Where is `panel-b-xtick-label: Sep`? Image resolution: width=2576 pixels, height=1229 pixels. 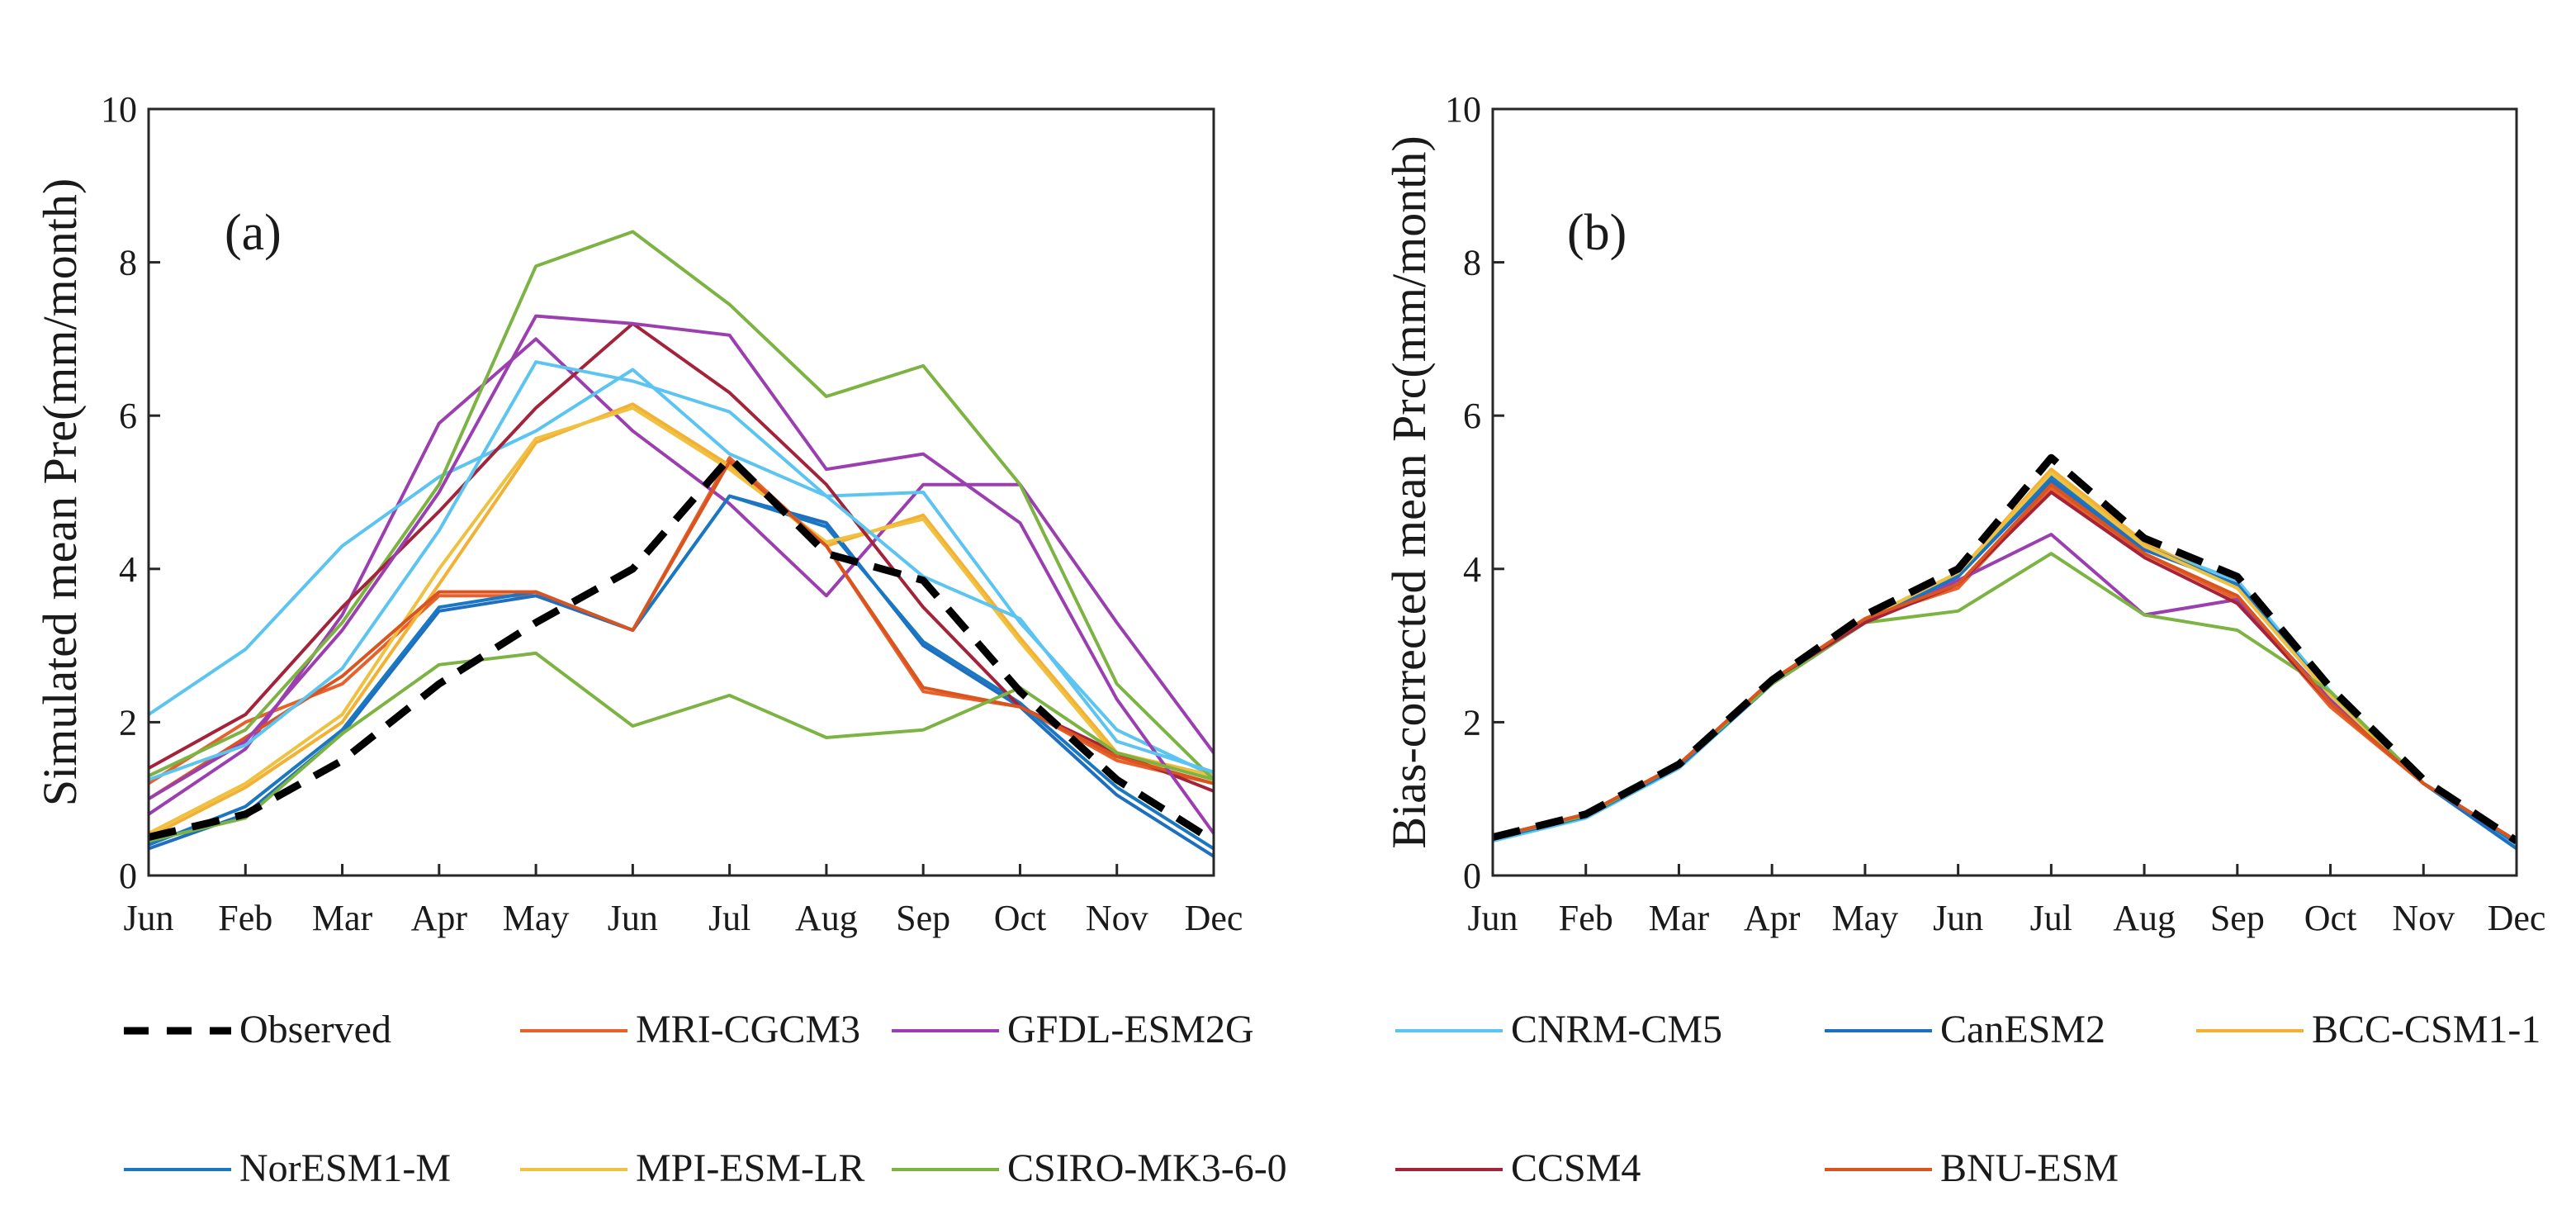 panel-b-xtick-label: Sep is located at coordinates (2237, 918).